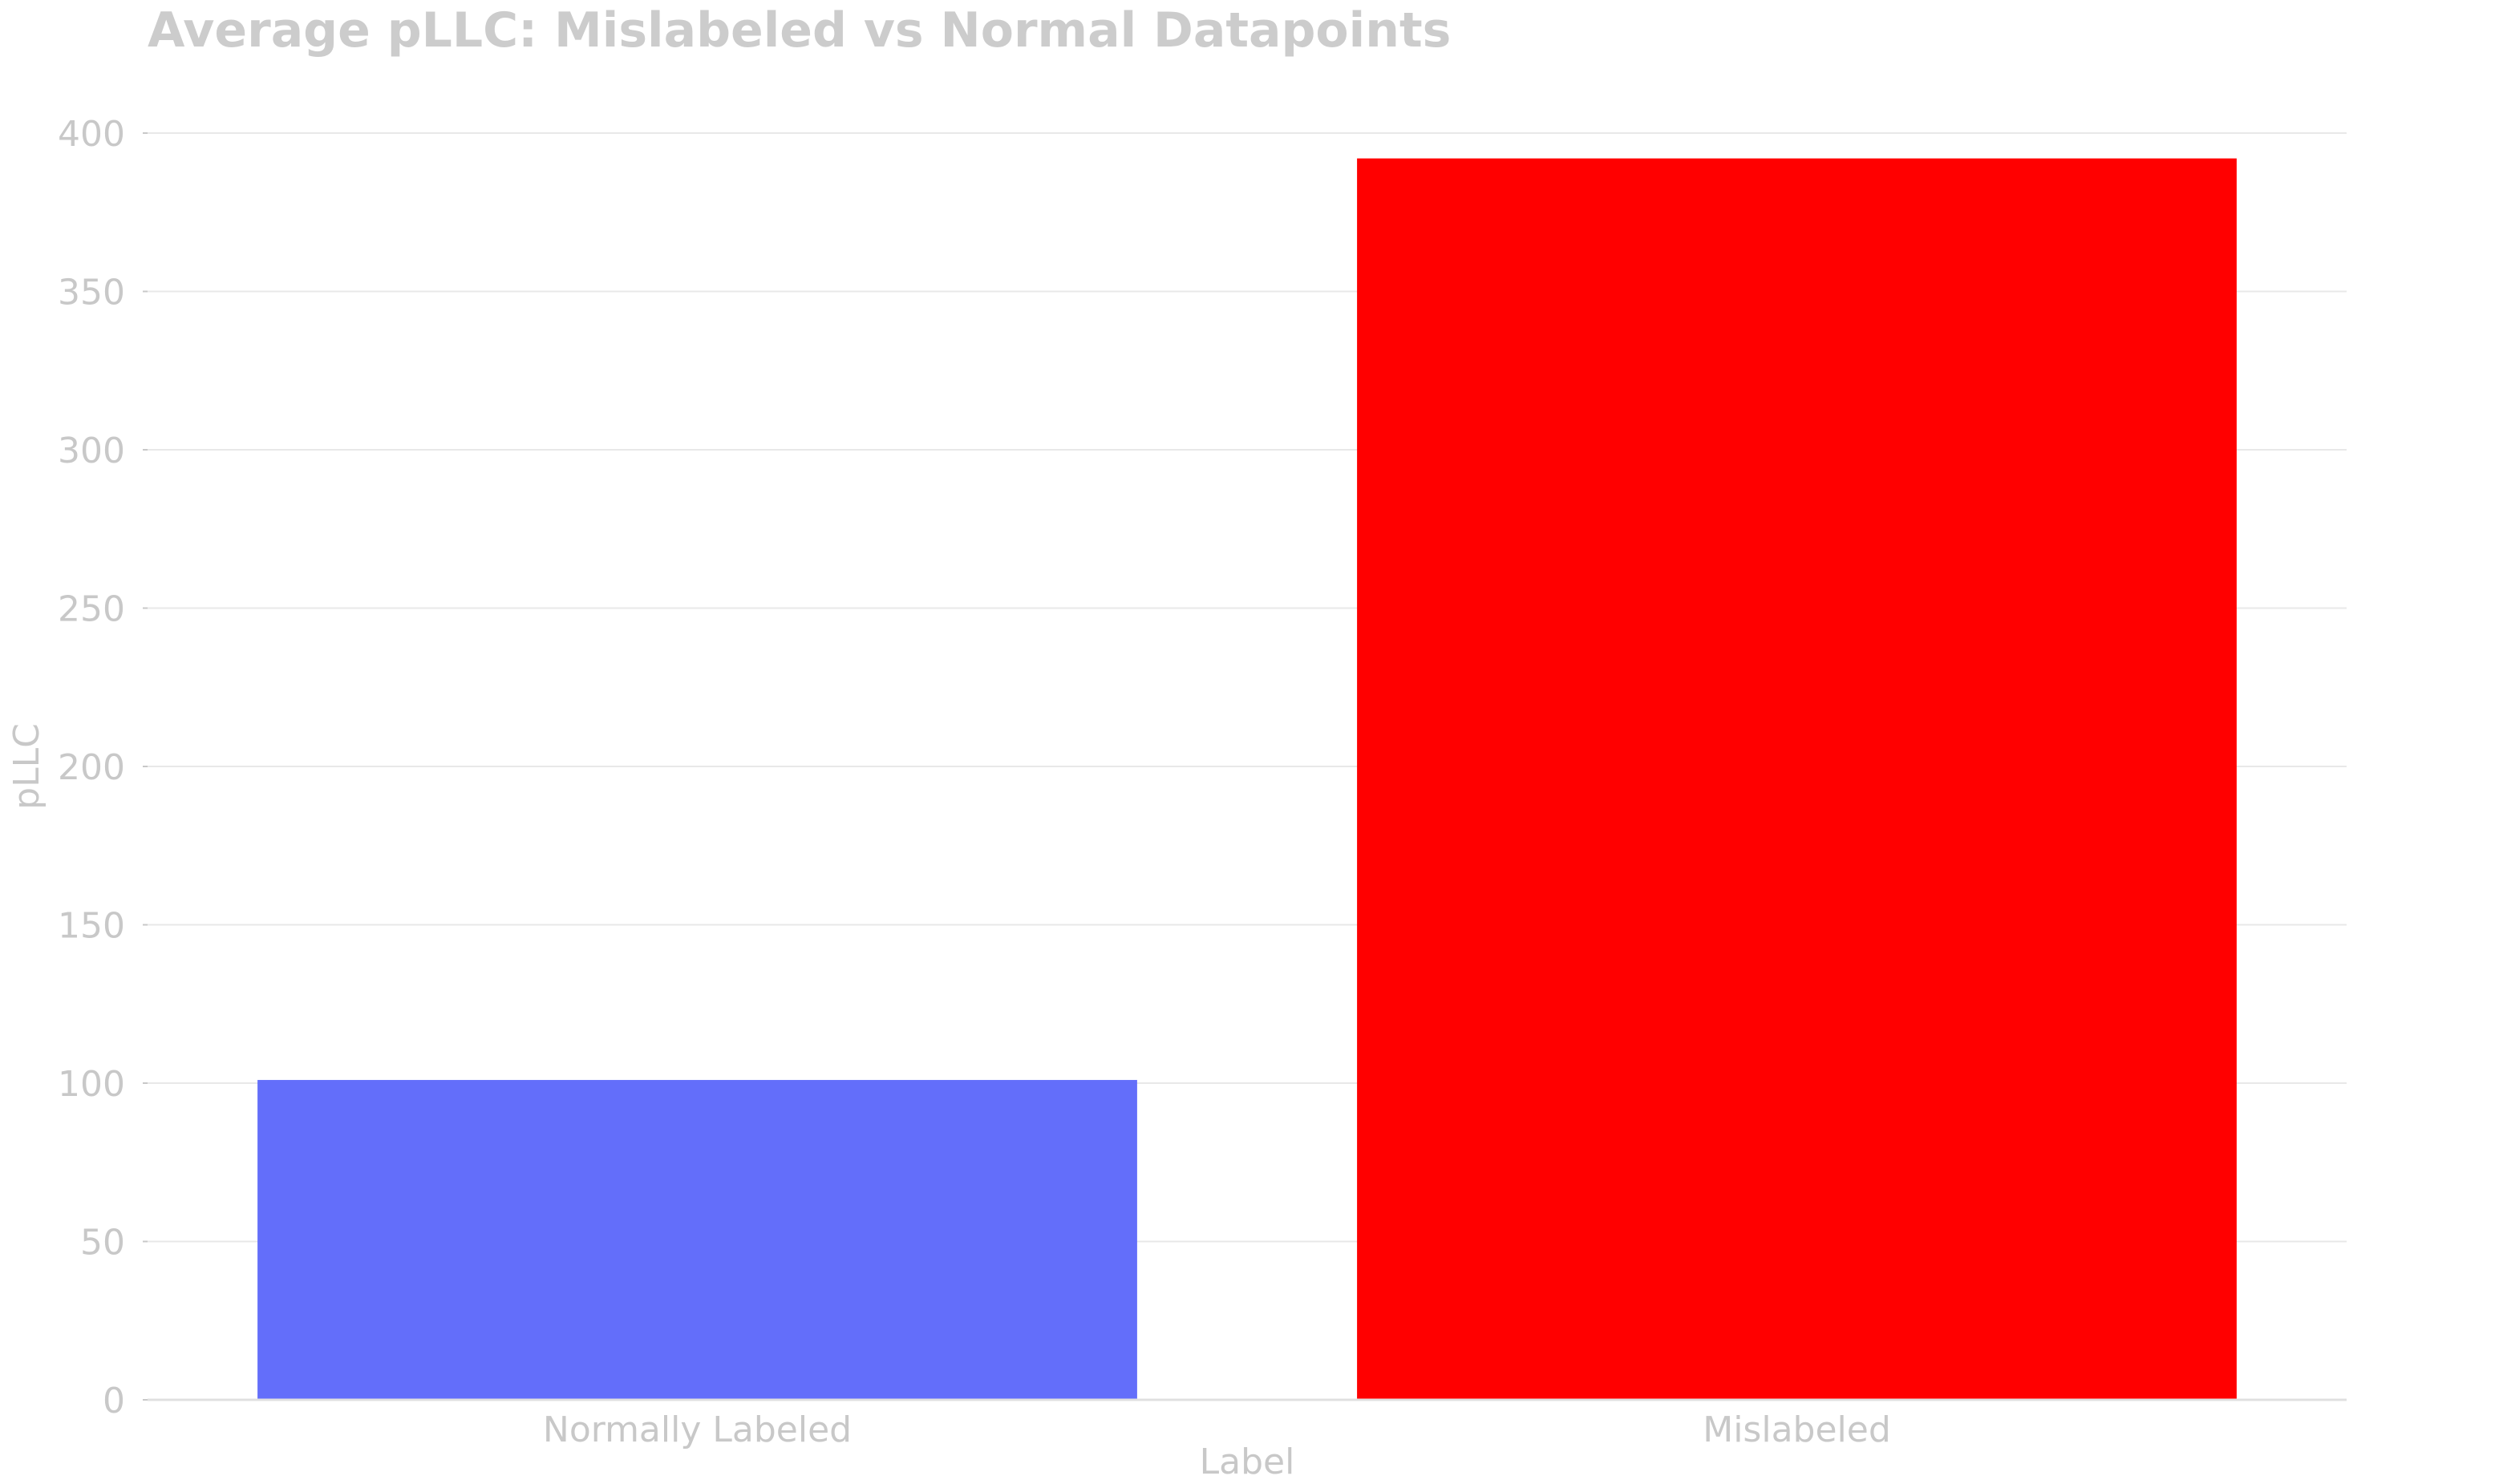 The width and height of the screenshot is (2507, 1484). What do you see at coordinates (1247, 1462) in the screenshot?
I see `x-axis-title: Label` at bounding box center [1247, 1462].